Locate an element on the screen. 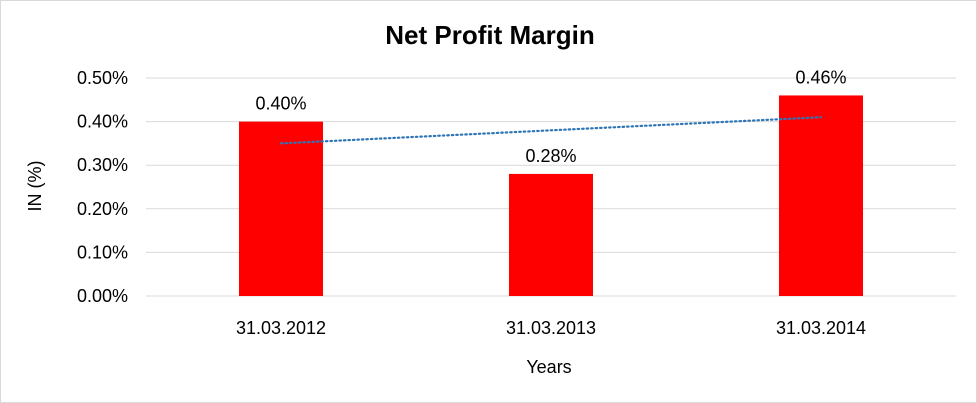 The width and height of the screenshot is (977, 403). x-axis-categories: 31.03.2012 31.03.2013 31.03.2014 is located at coordinates (551, 328).